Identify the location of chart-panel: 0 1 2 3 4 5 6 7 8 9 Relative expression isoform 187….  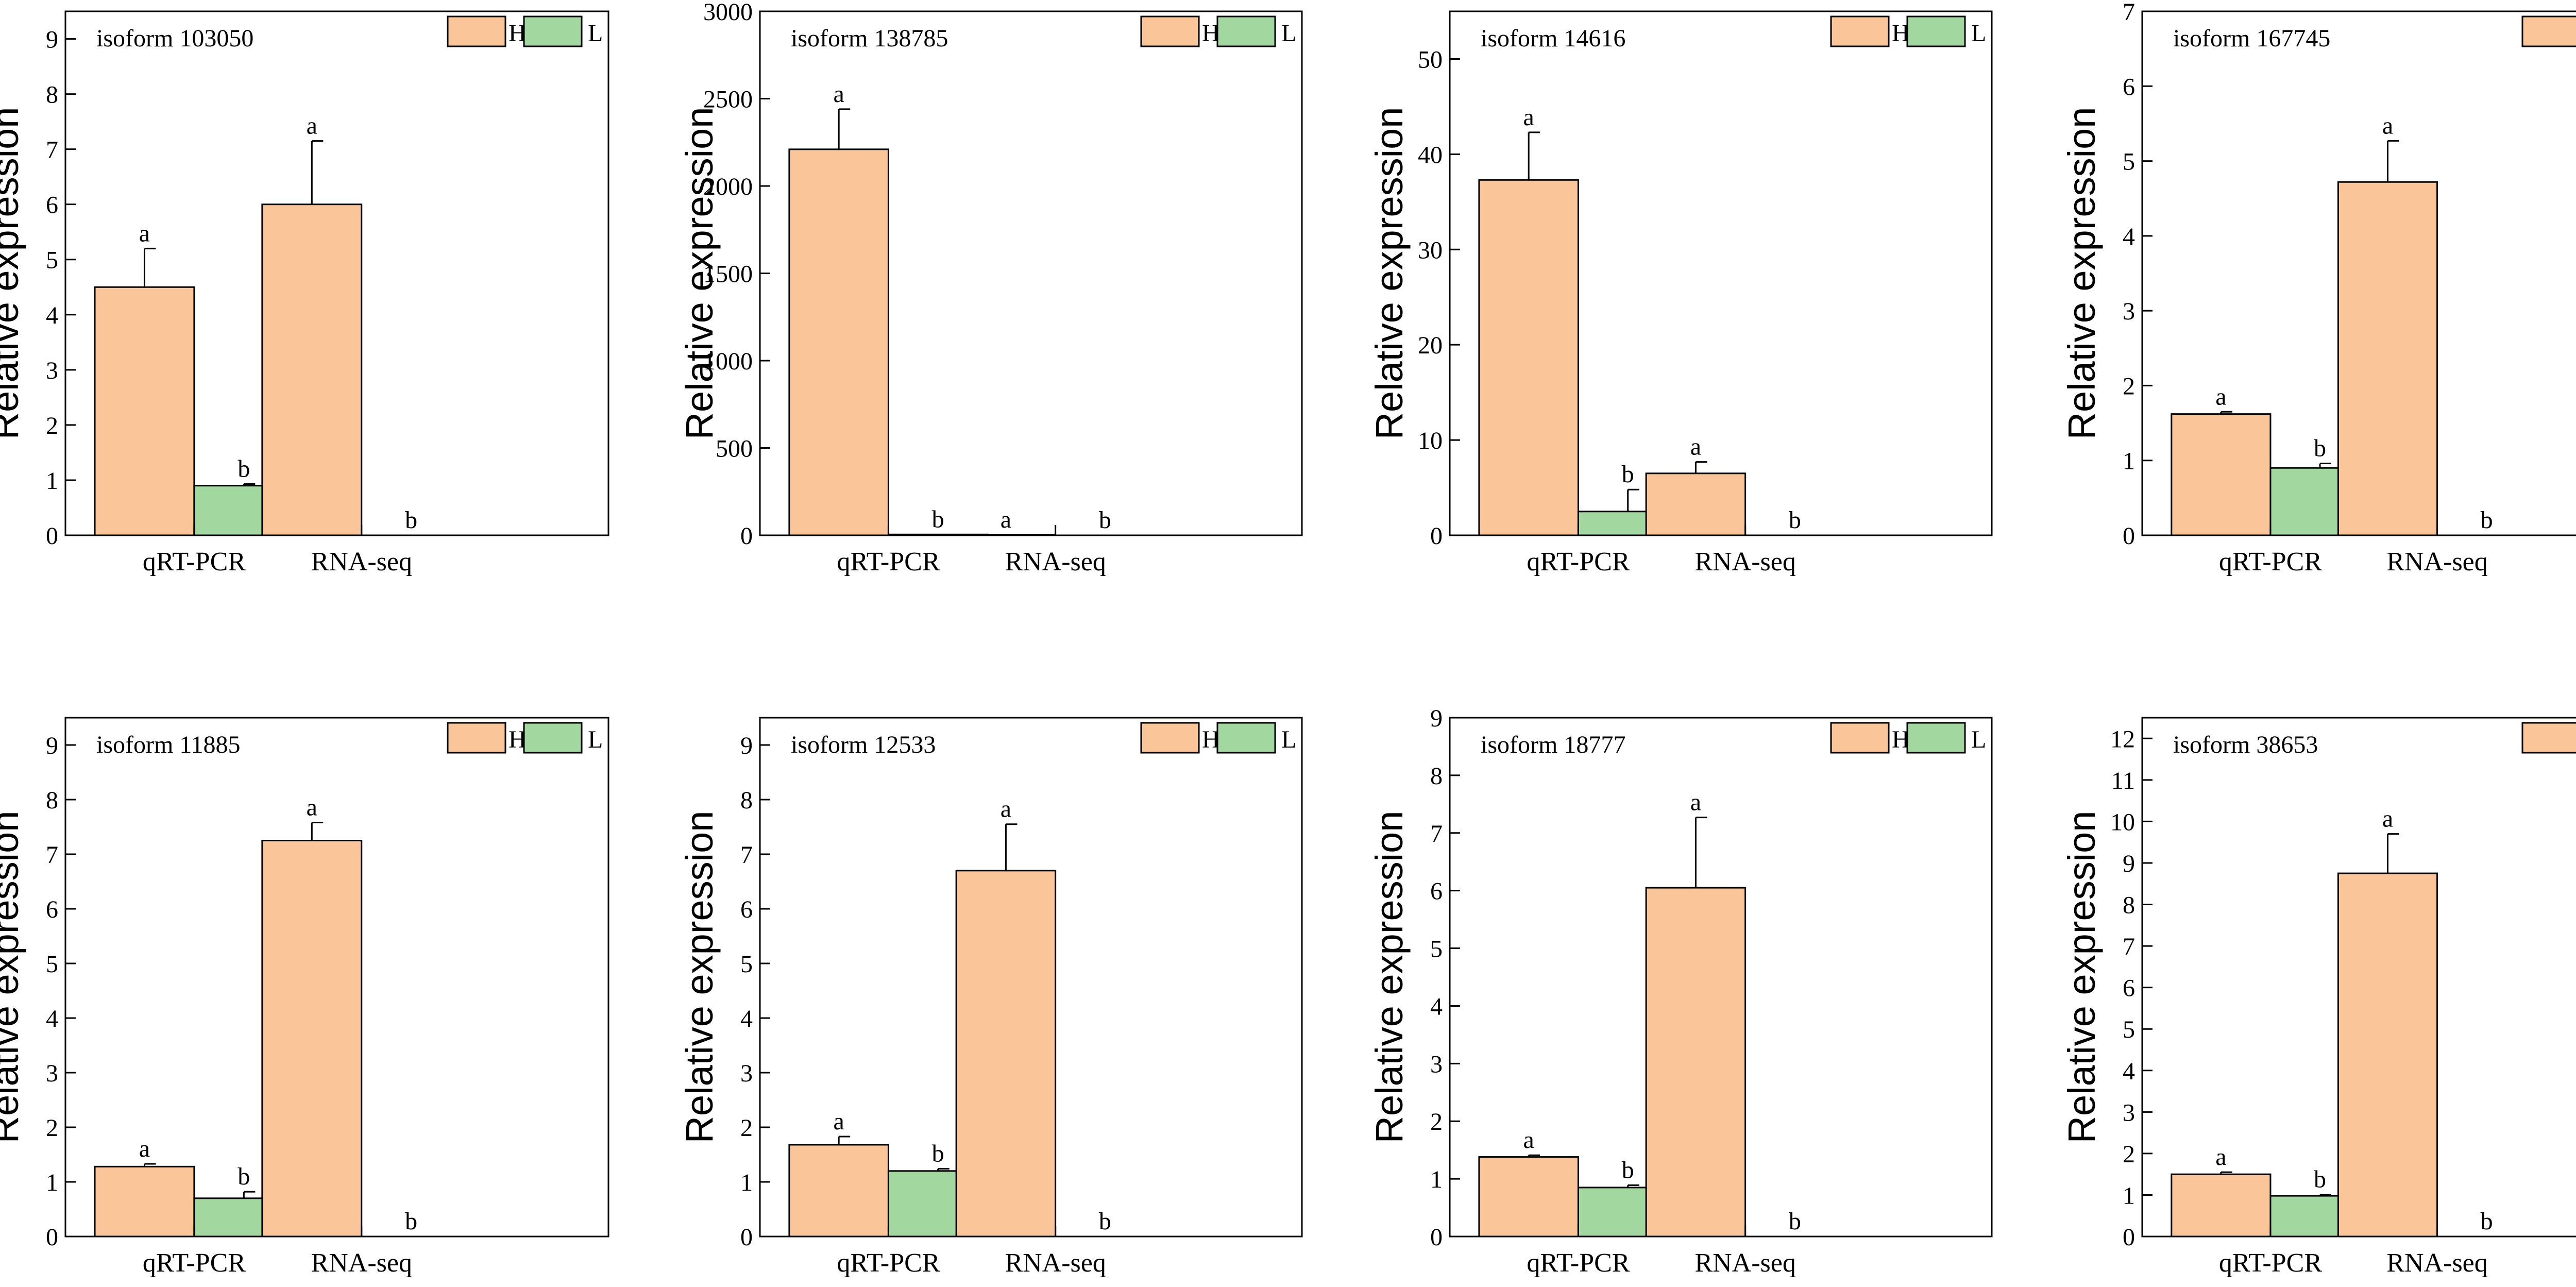
(1680, 991).